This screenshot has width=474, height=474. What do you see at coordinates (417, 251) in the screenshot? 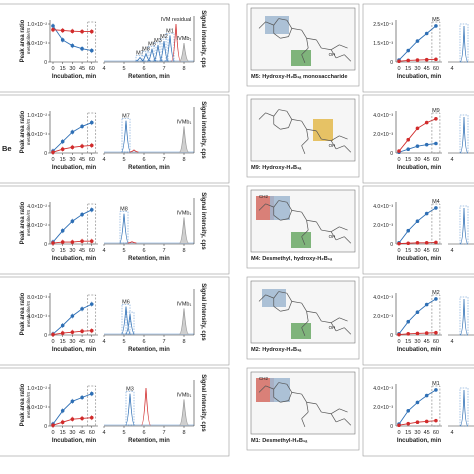
I see `right3-x-tick-label: 30` at bounding box center [417, 251].